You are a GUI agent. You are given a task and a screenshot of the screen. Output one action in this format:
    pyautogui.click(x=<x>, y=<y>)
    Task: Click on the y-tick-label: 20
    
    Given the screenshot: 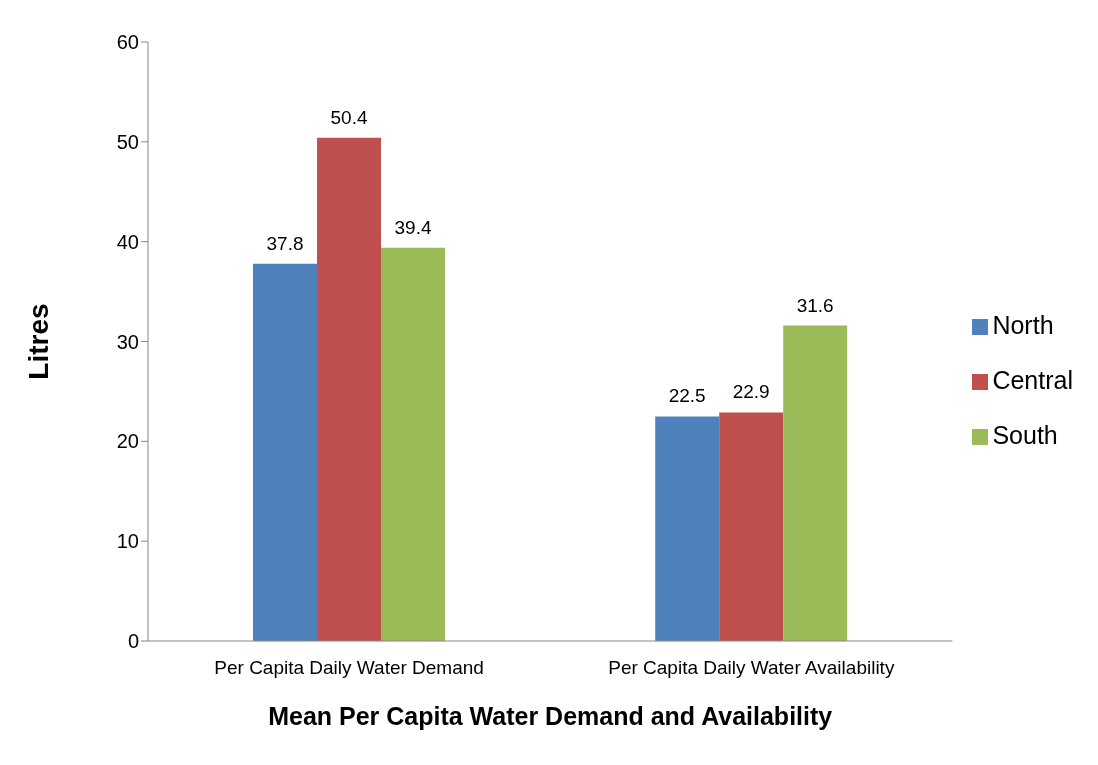 What is the action you would take?
    pyautogui.click(x=127, y=441)
    